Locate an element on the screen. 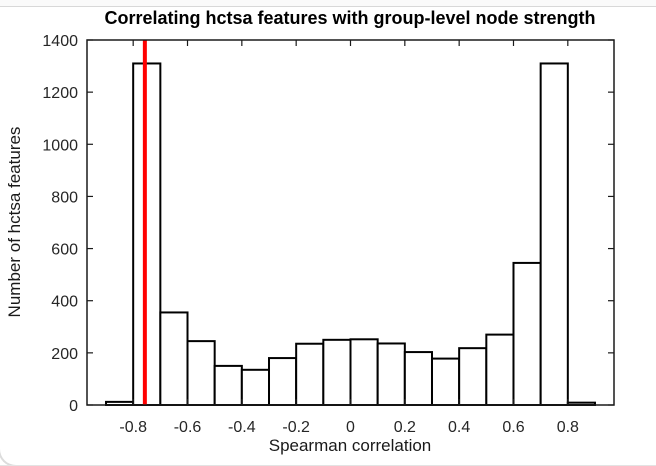  y-tick-label: 1400 is located at coordinates (60, 41).